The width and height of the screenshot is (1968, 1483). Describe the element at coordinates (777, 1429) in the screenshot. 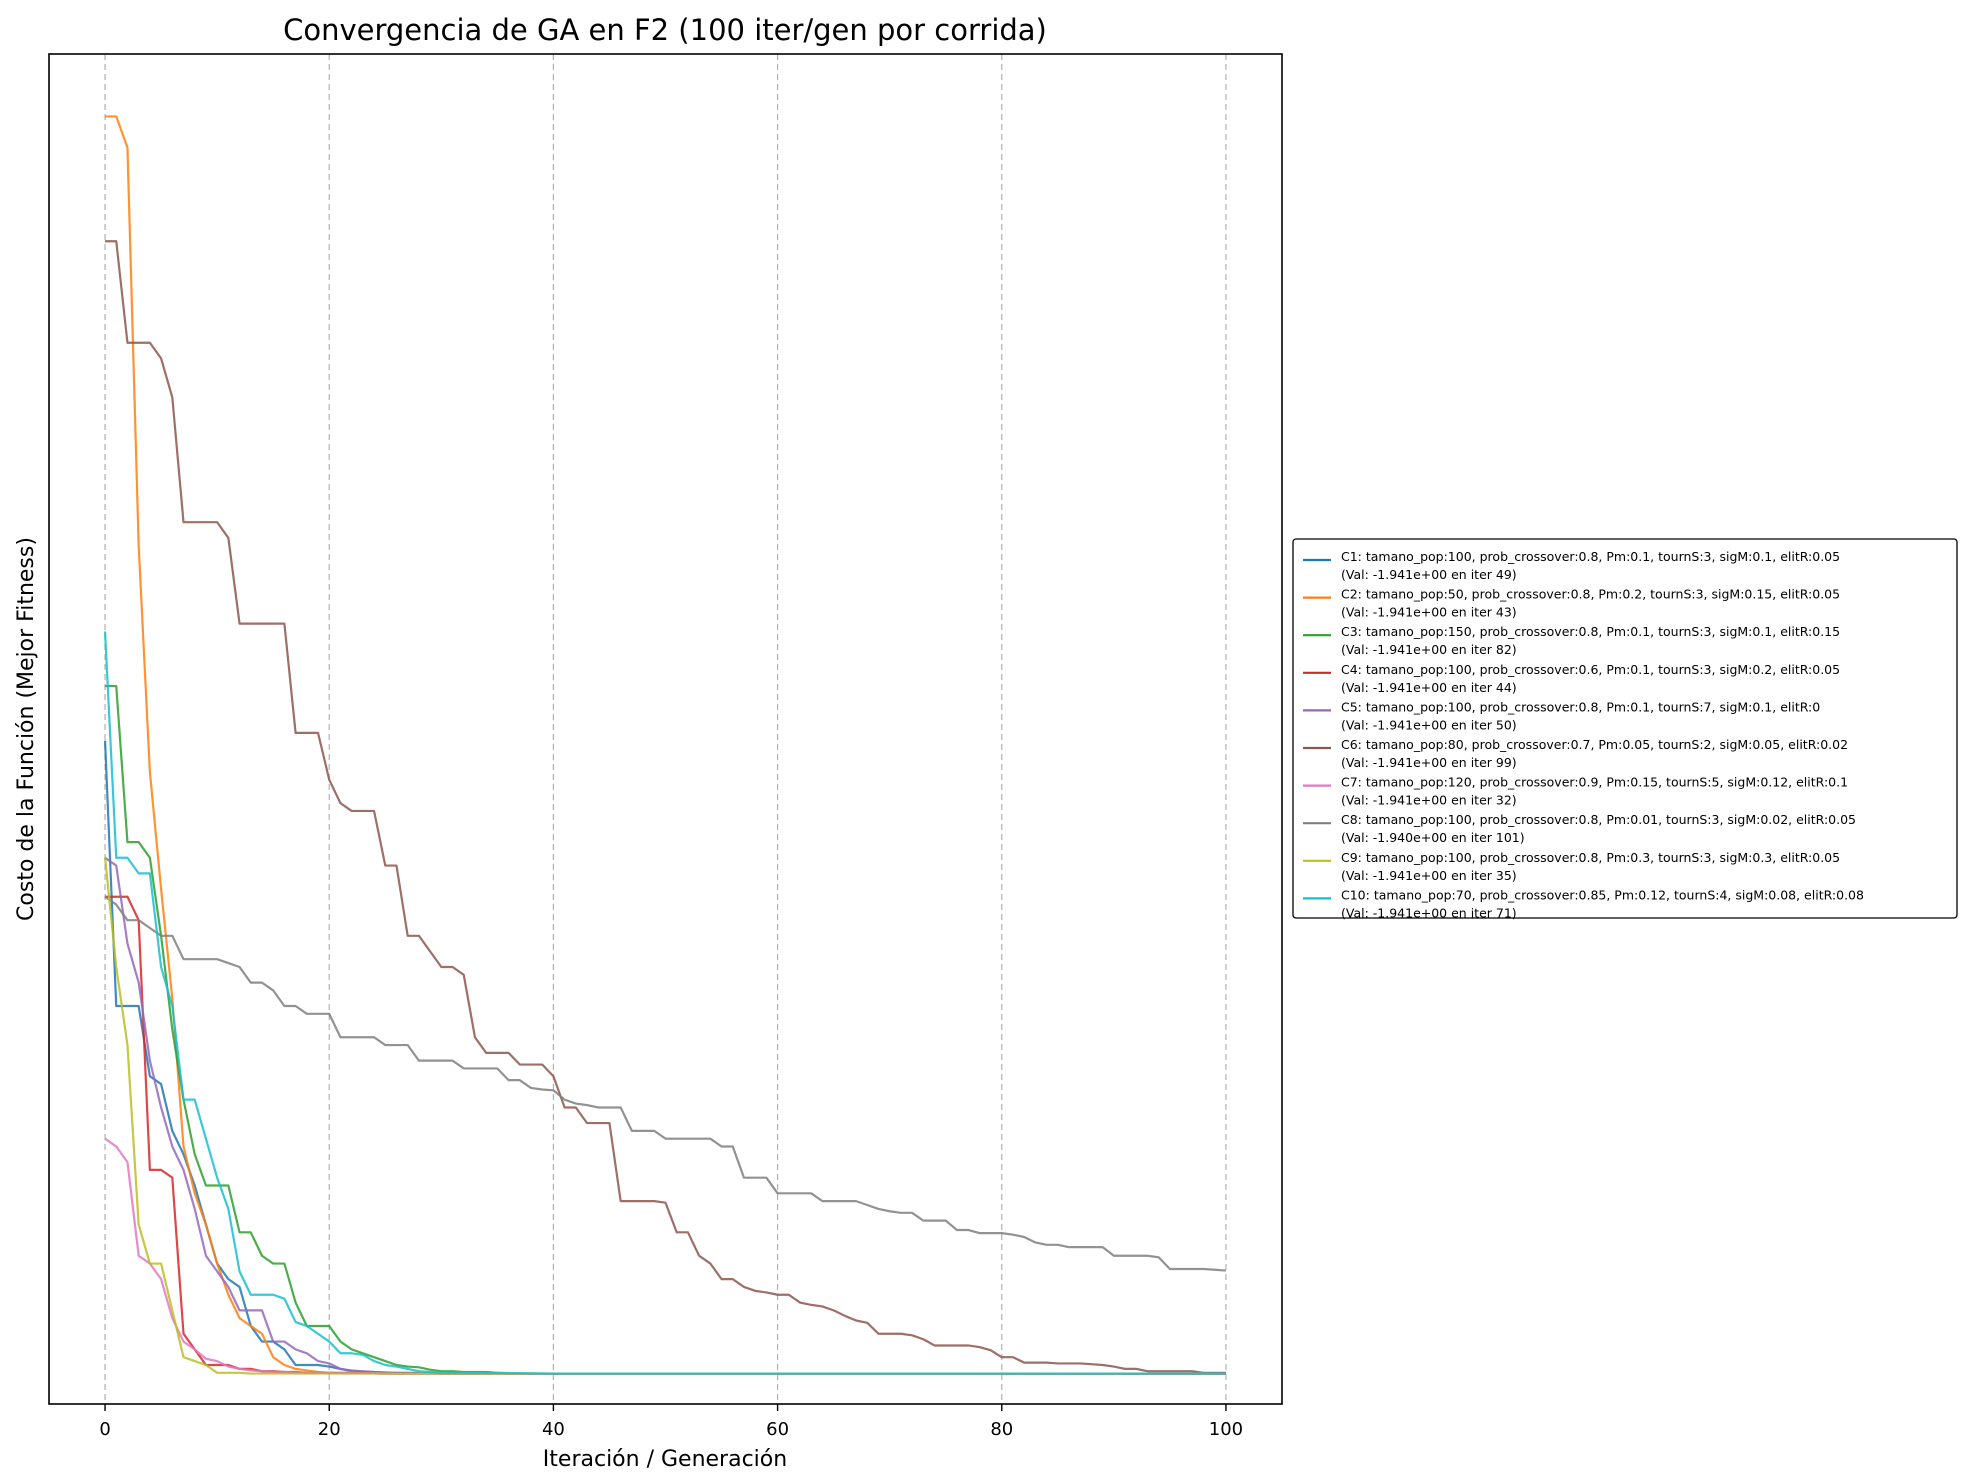

I see `x-tick-label: 60` at that location.